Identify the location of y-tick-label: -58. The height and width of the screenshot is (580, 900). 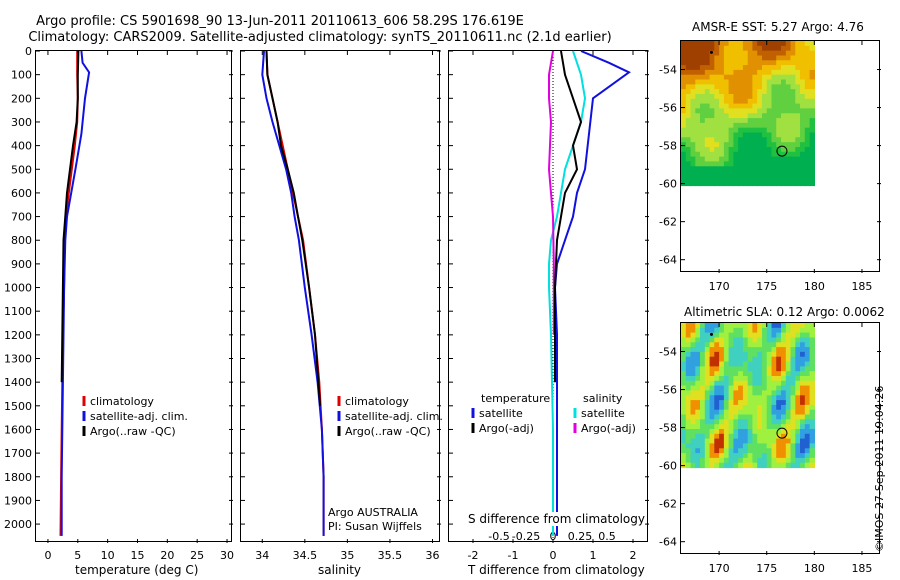
(668, 428).